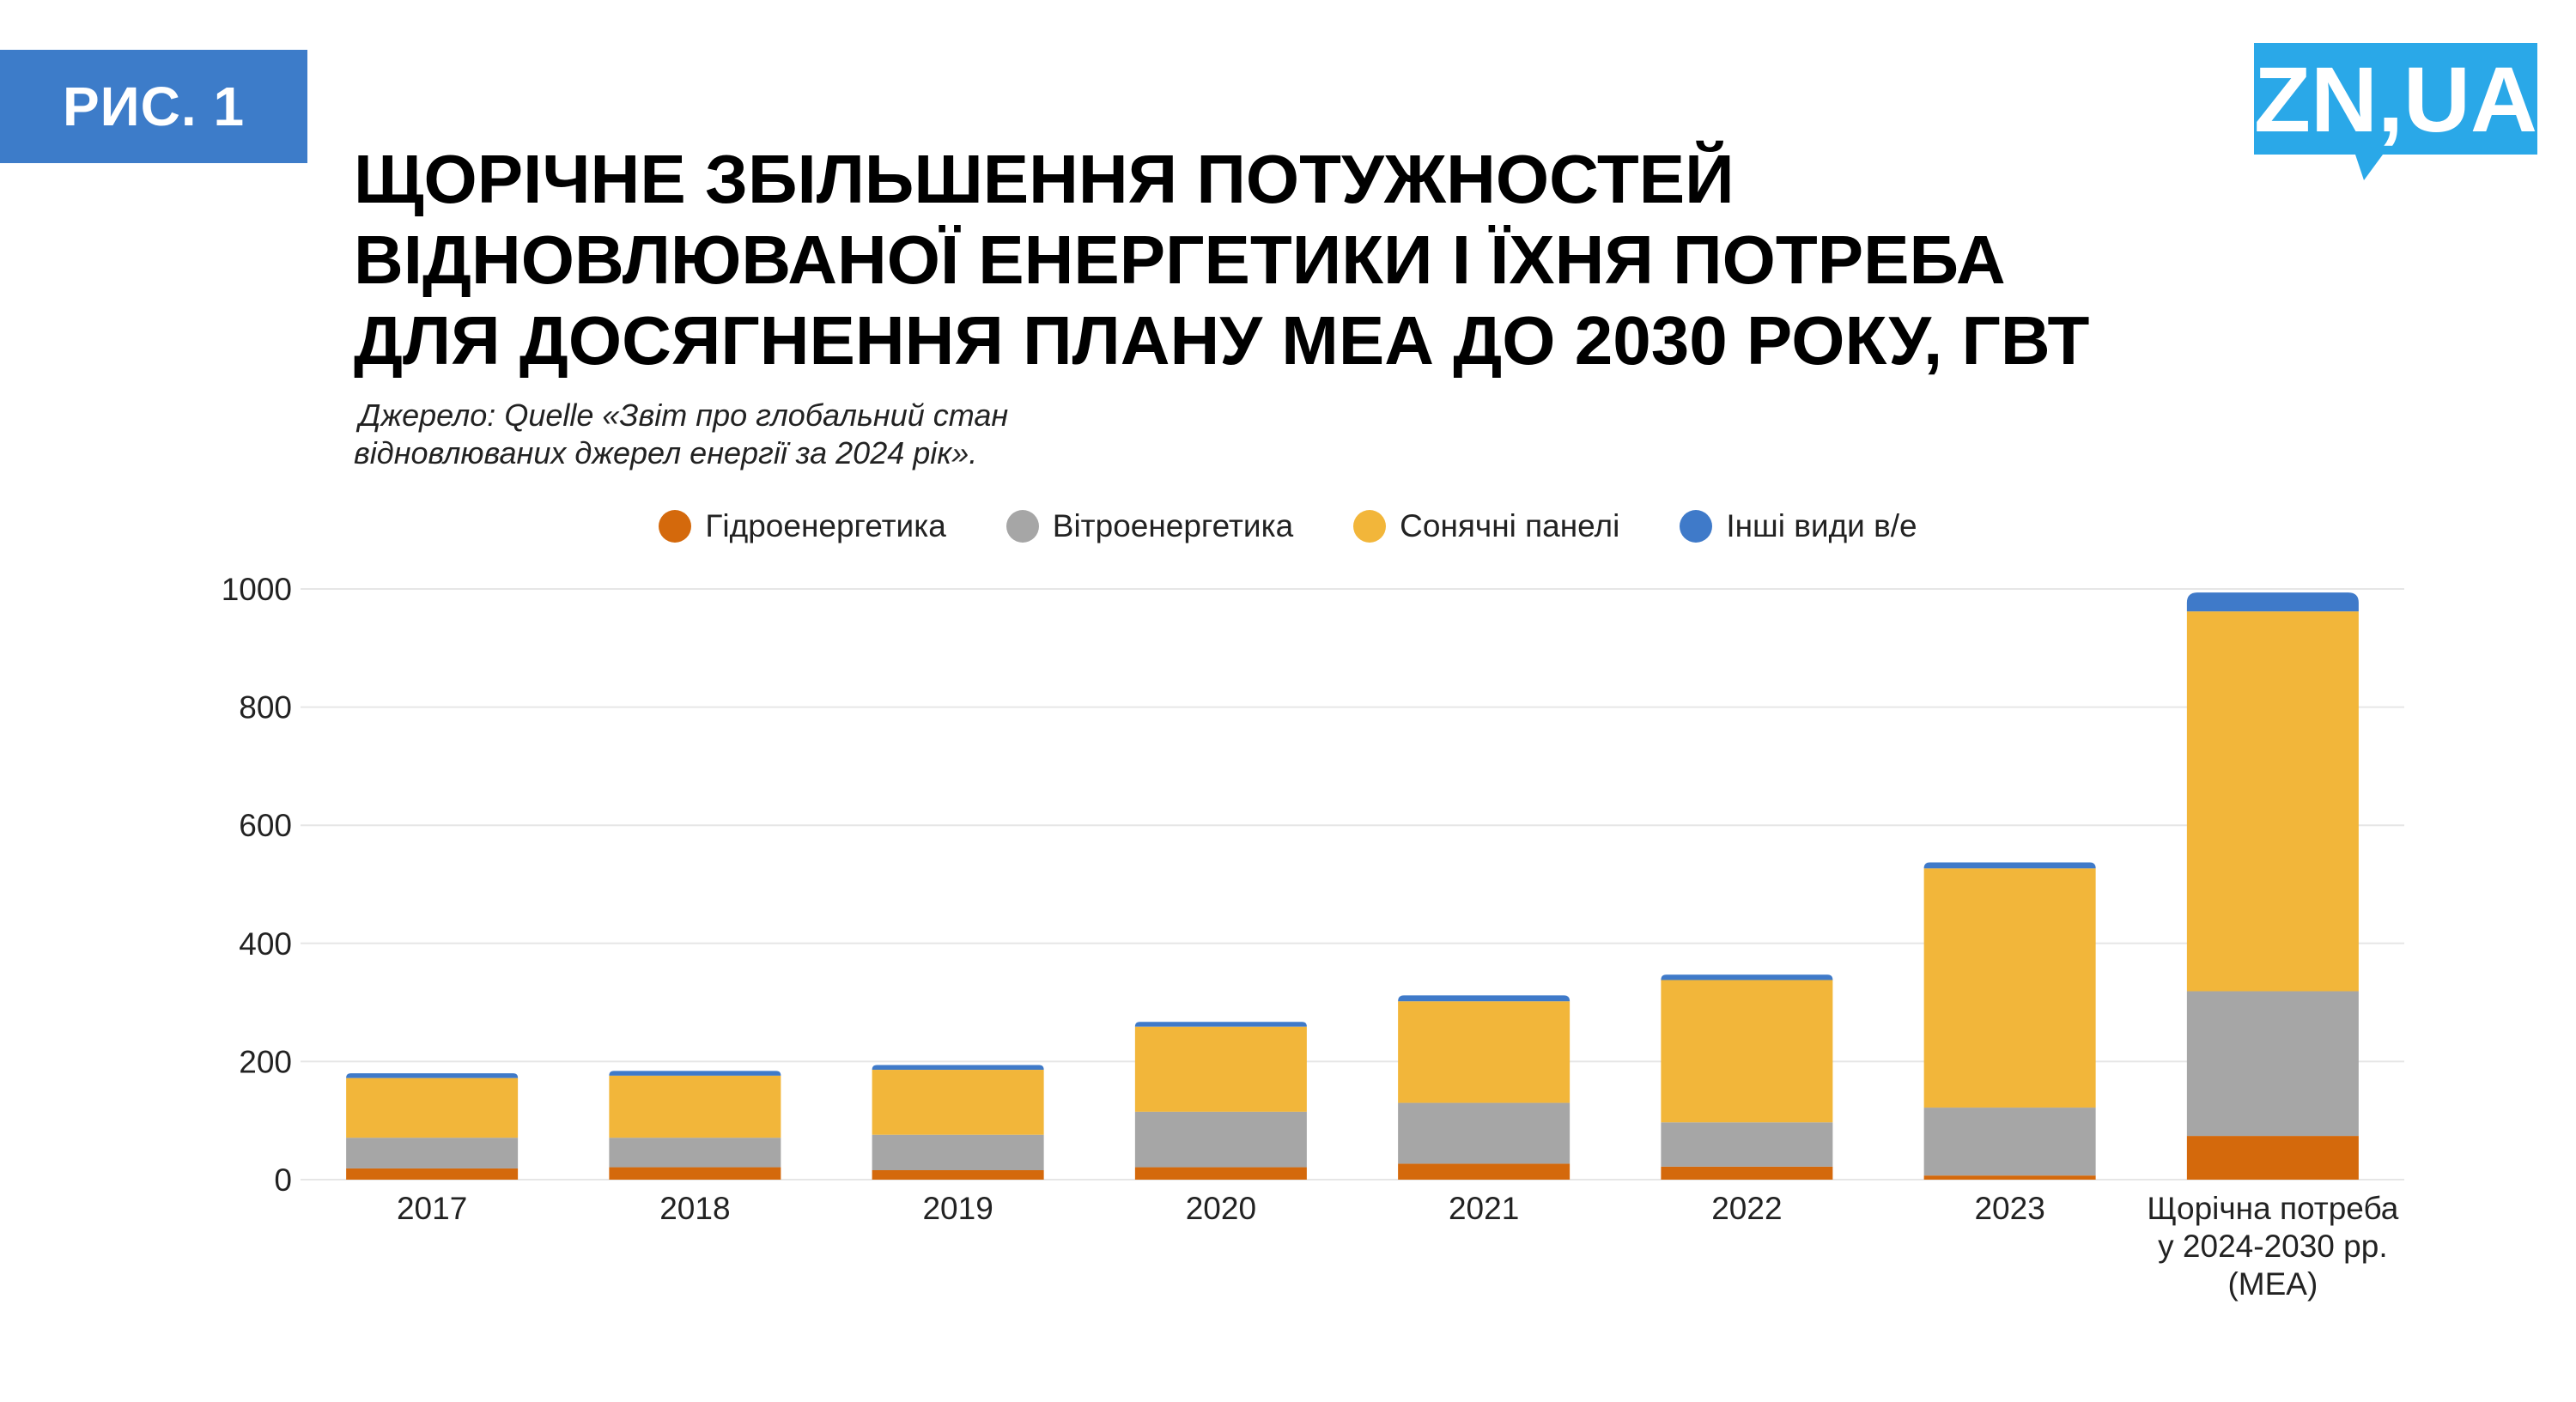 The image size is (2576, 1402). Describe the element at coordinates (958, 1208) in the screenshot. I see `x-tick-label: 2019` at that location.